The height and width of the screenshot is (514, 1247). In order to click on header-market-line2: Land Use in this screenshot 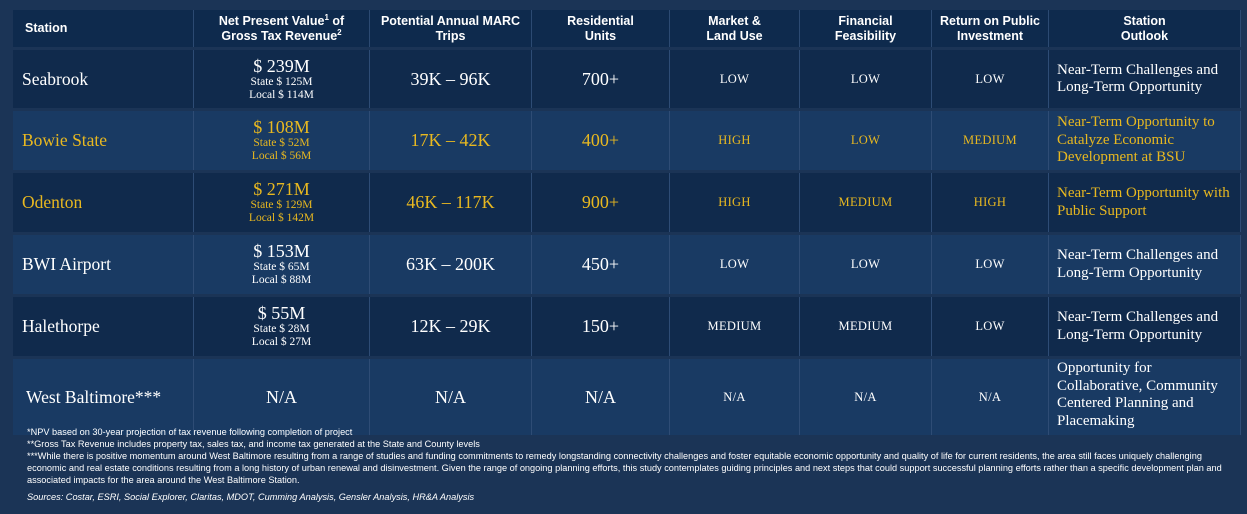, I will do `click(734, 35)`.